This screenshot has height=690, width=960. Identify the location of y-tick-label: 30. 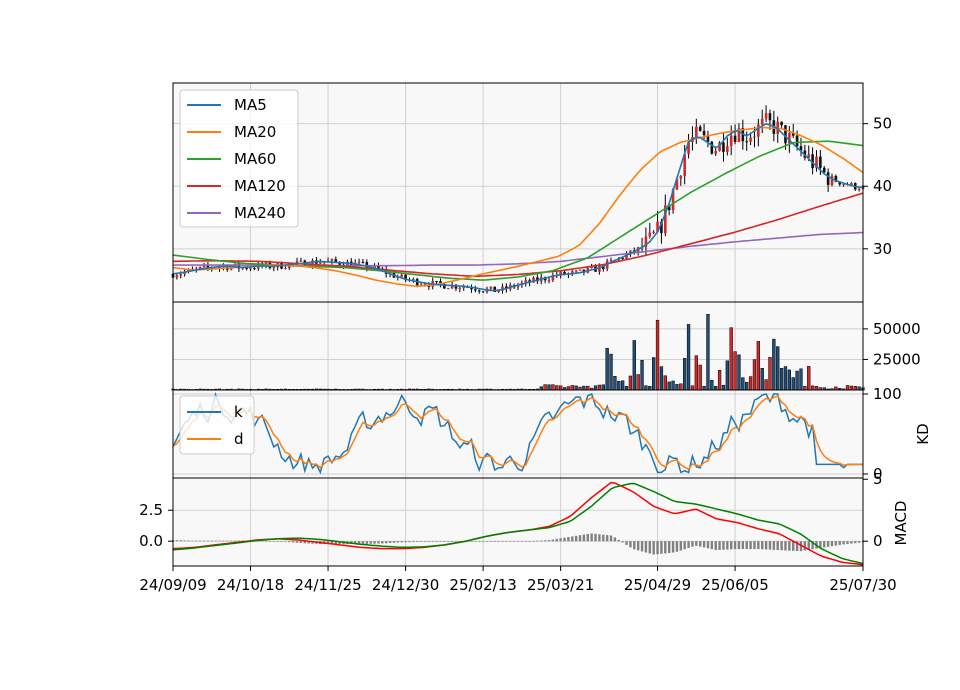
(882, 249).